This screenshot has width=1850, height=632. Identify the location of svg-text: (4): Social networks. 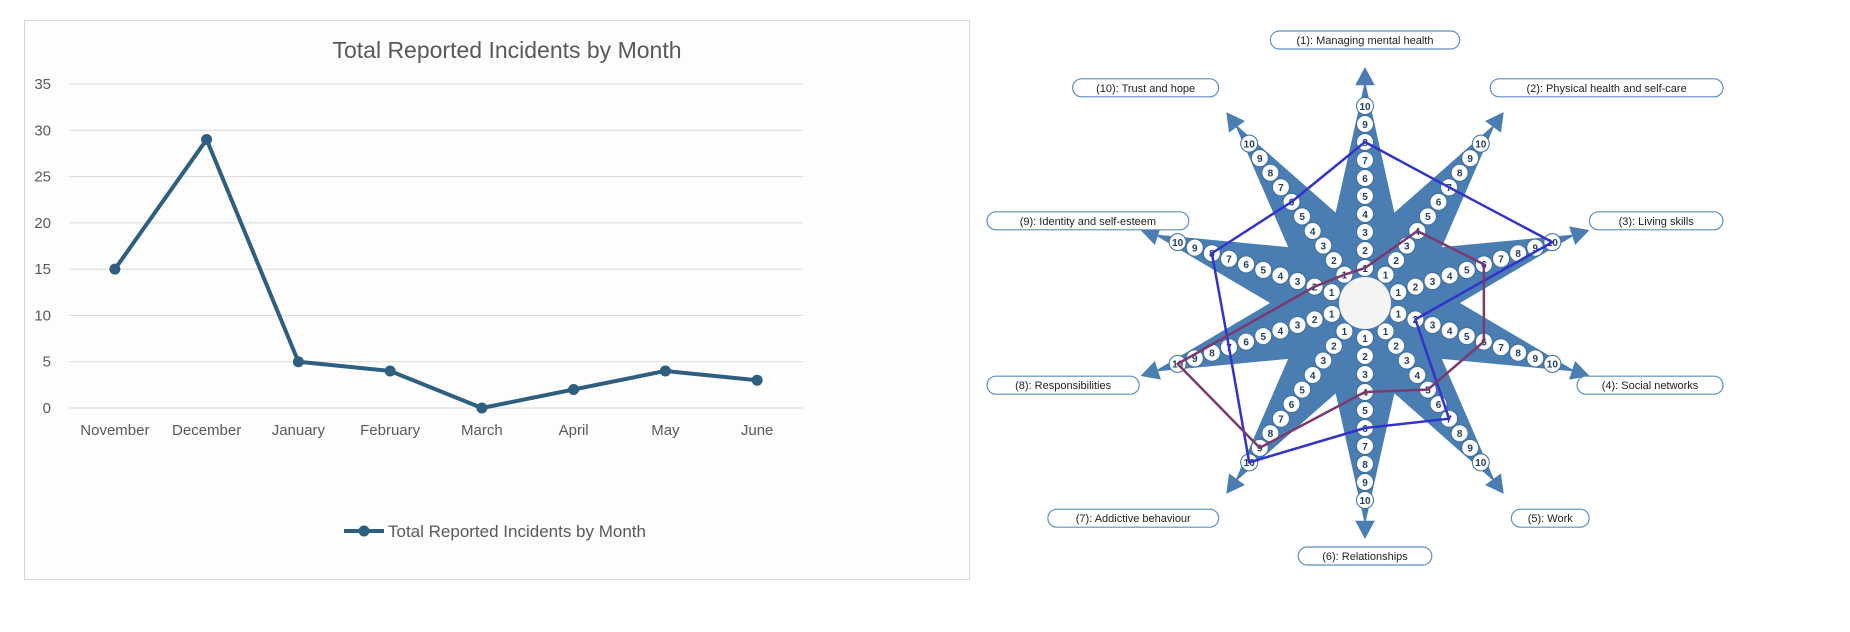
(1650, 386).